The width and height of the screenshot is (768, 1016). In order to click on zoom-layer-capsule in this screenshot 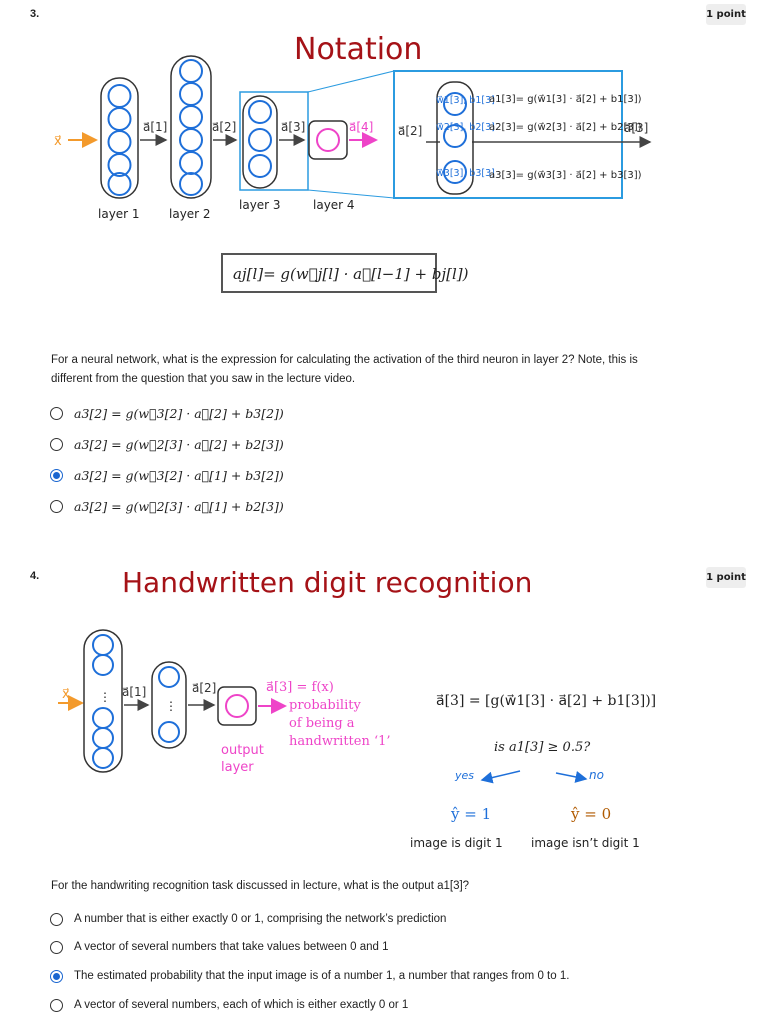, I will do `click(455, 138)`.